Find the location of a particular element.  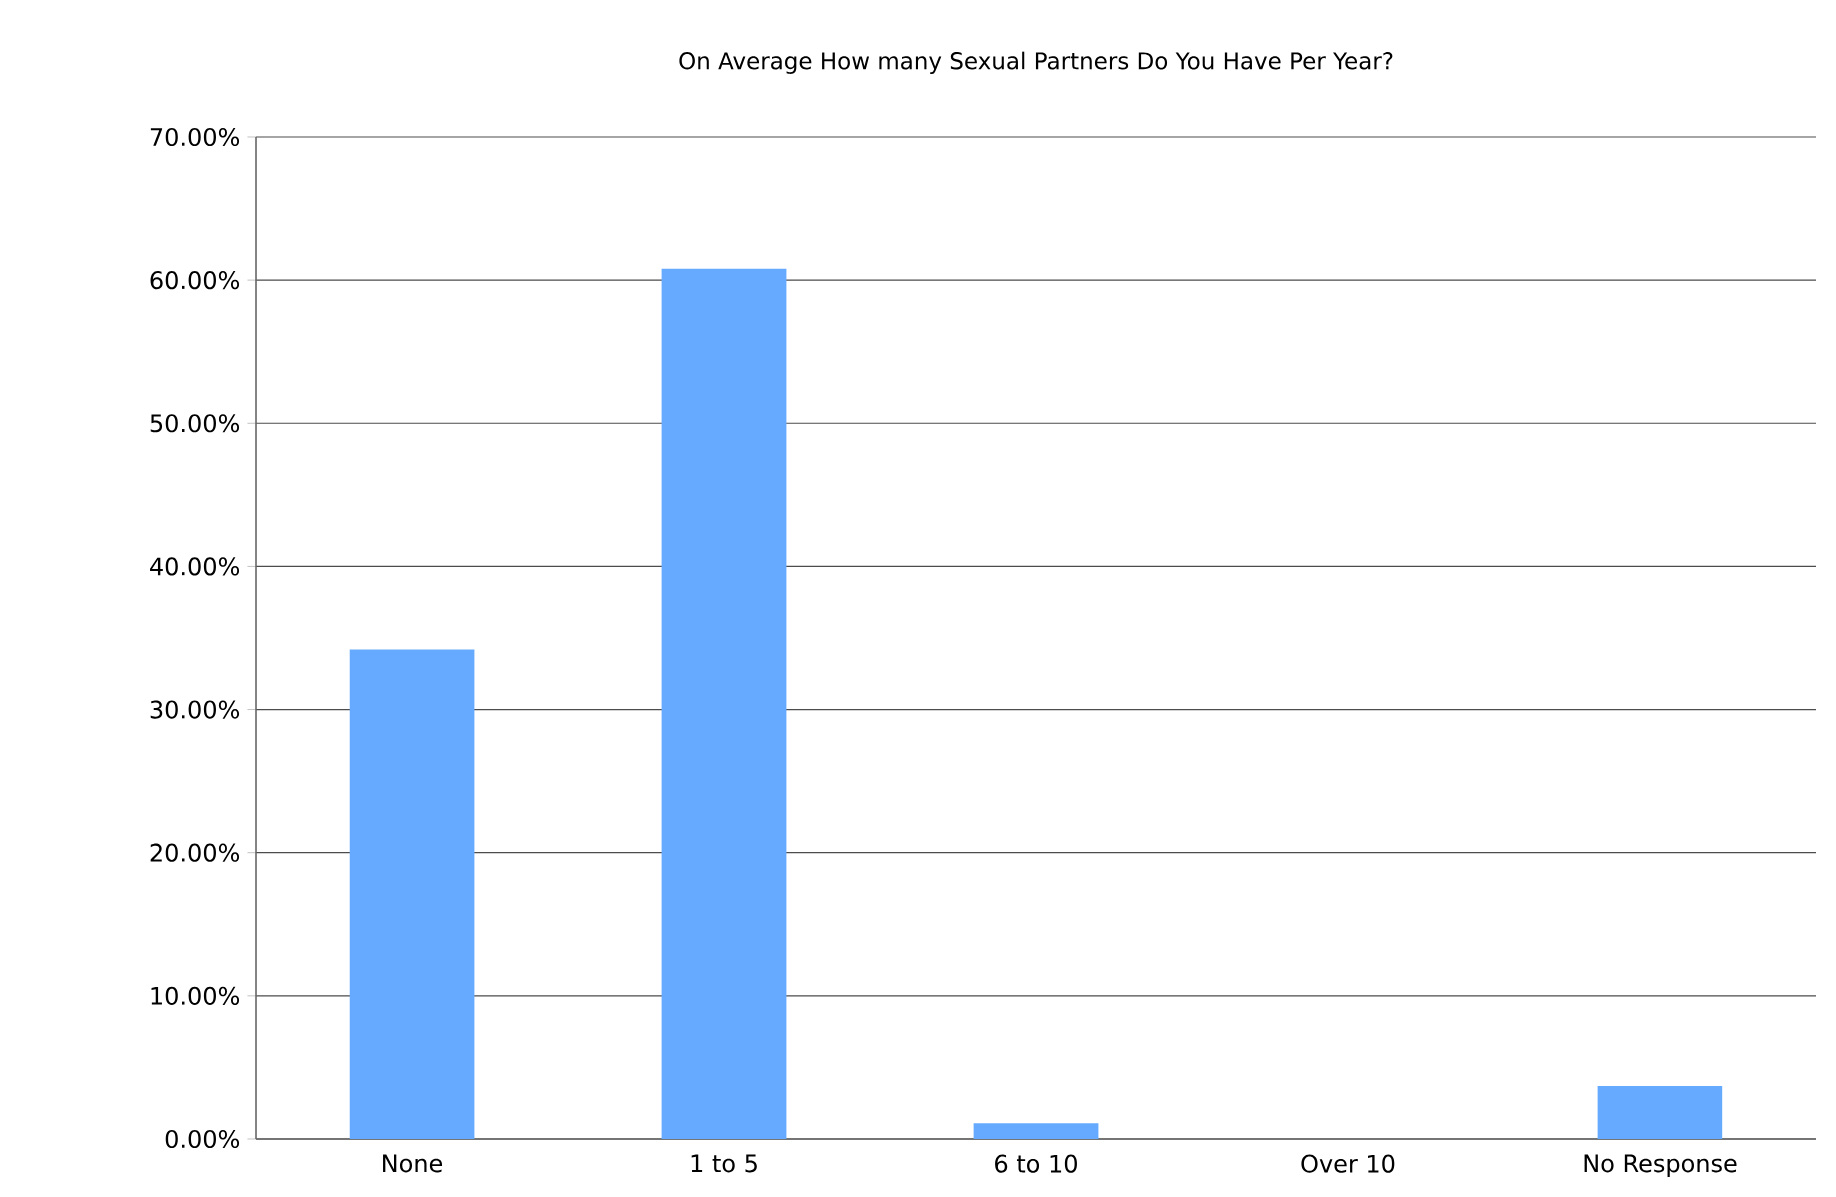

x-tick-label: 1 to 5 is located at coordinates (724, 1163).